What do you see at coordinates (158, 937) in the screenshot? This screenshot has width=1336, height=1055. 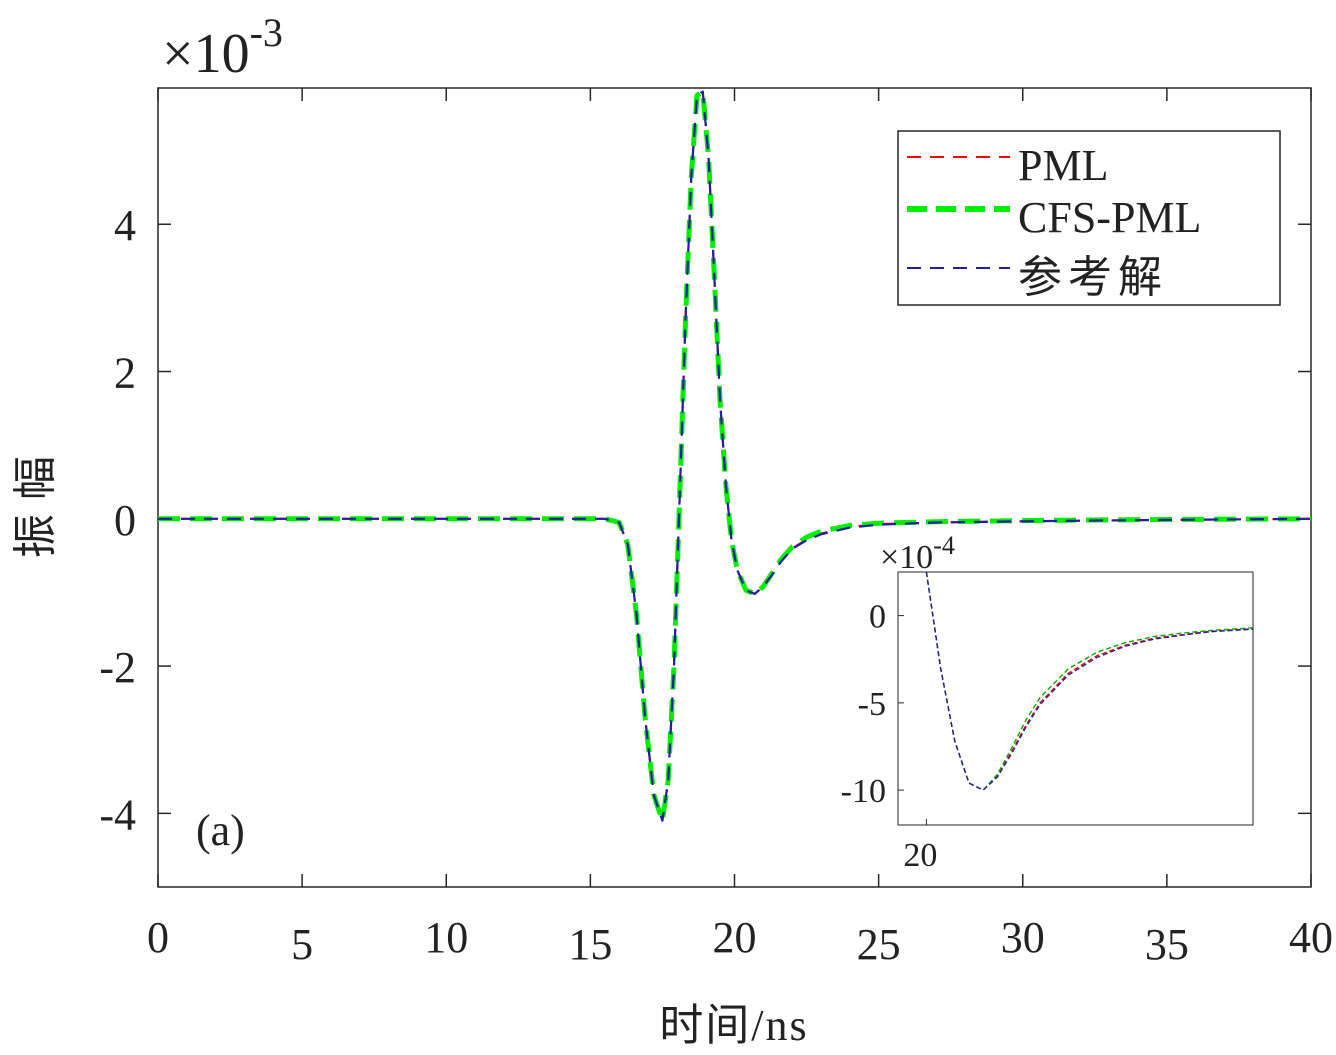 I see `x-tick-label: 0` at bounding box center [158, 937].